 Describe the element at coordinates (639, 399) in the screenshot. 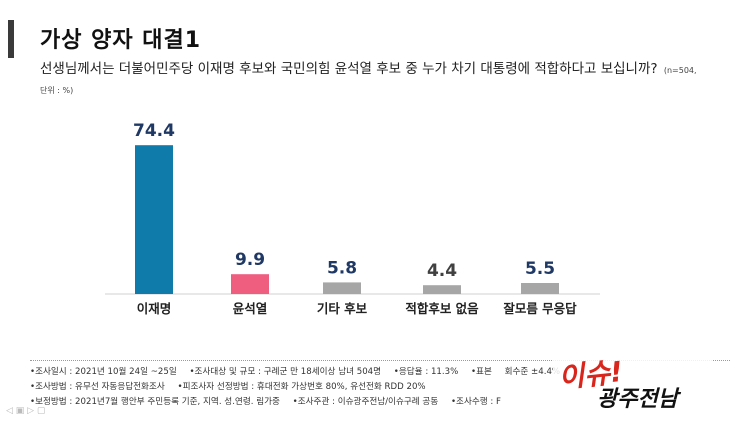

I see `logo-text-bottom: 광주전남` at that location.